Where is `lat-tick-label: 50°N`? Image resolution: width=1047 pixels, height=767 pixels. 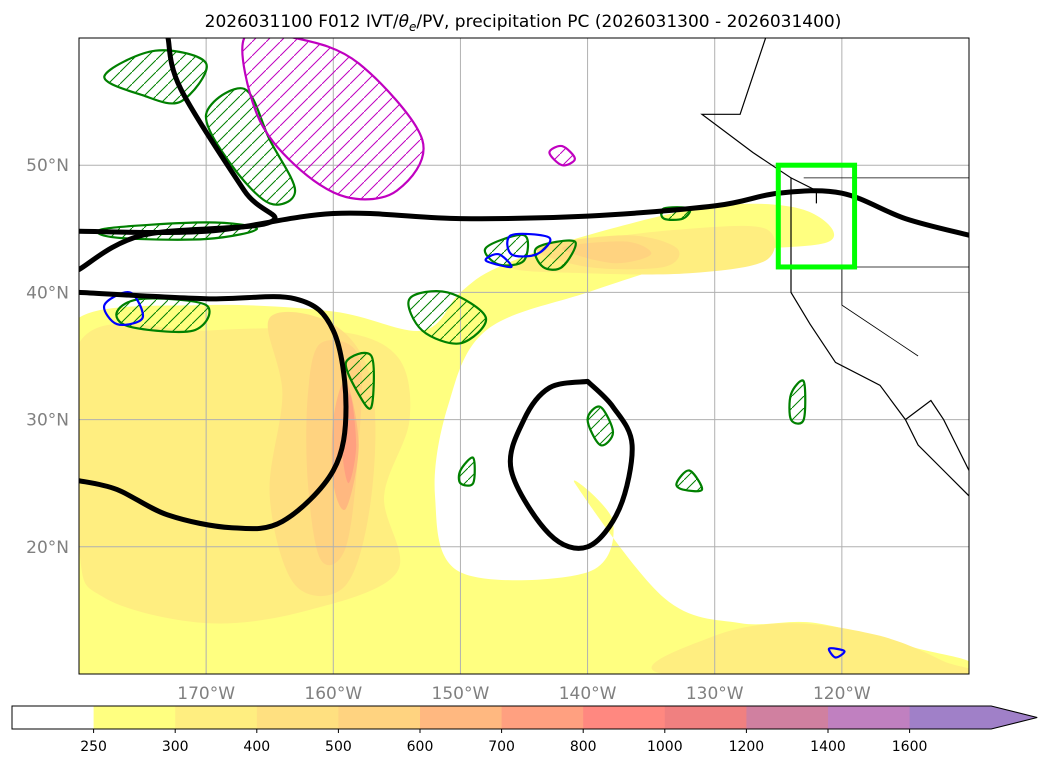
lat-tick-label: 50°N is located at coordinates (47, 166).